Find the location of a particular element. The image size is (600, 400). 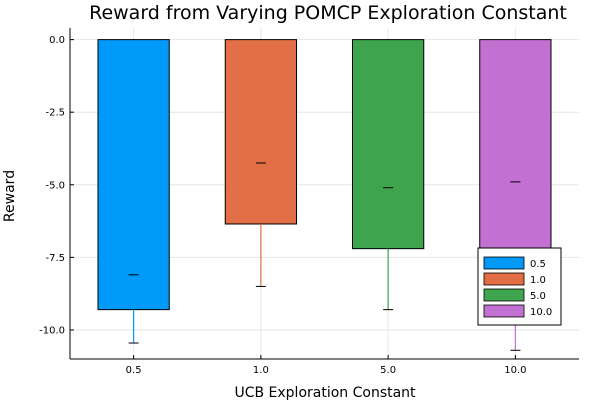

bar-1.0 is located at coordinates (261, 132).